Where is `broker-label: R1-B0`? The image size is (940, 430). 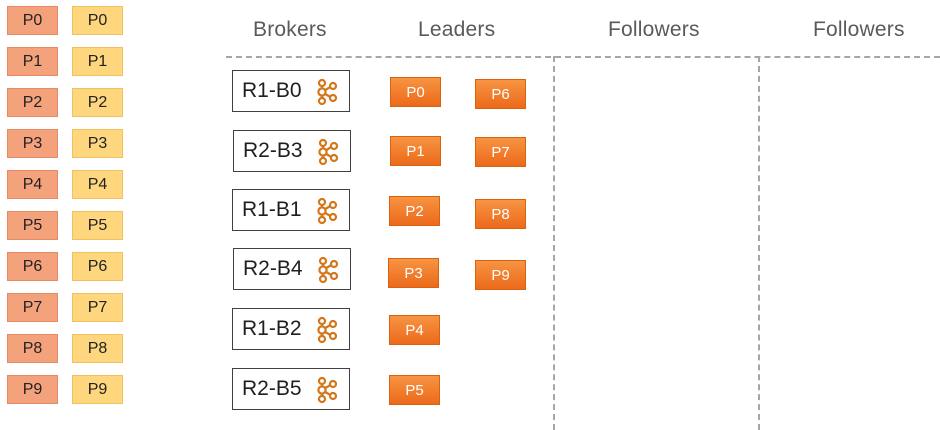 broker-label: R1-B0 is located at coordinates (272, 90).